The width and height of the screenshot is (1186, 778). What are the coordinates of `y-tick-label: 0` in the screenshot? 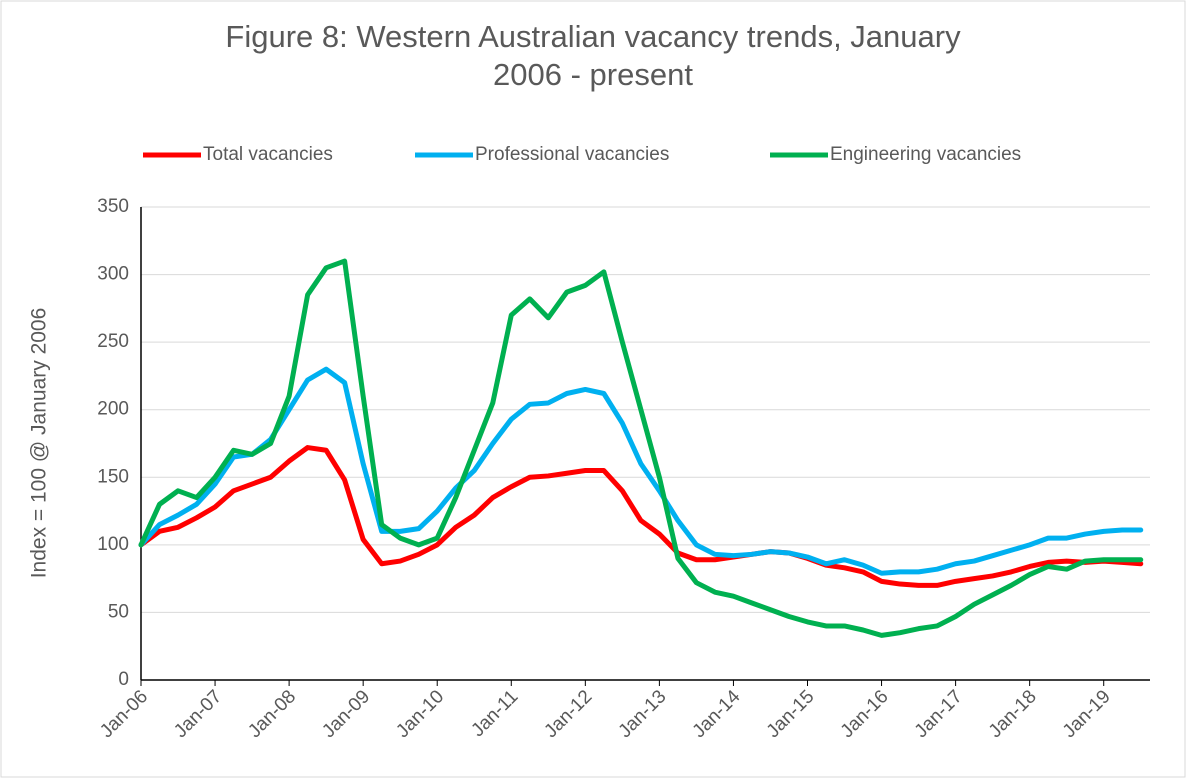 It's located at (123, 679).